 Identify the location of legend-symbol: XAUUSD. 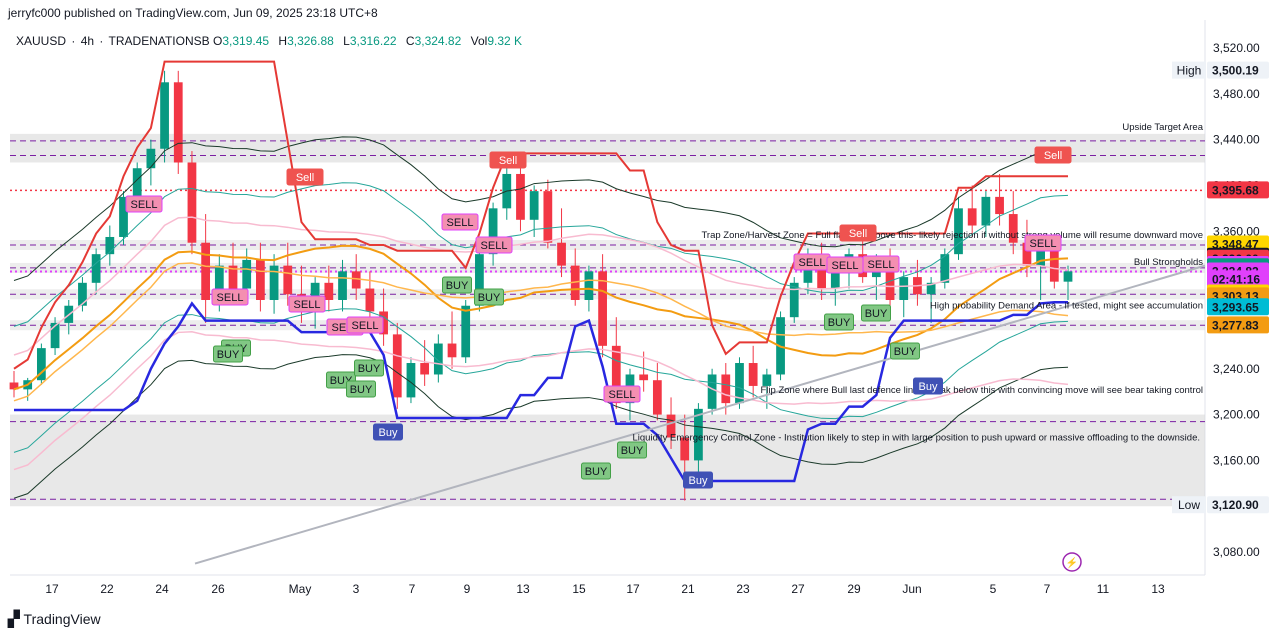
(41, 41).